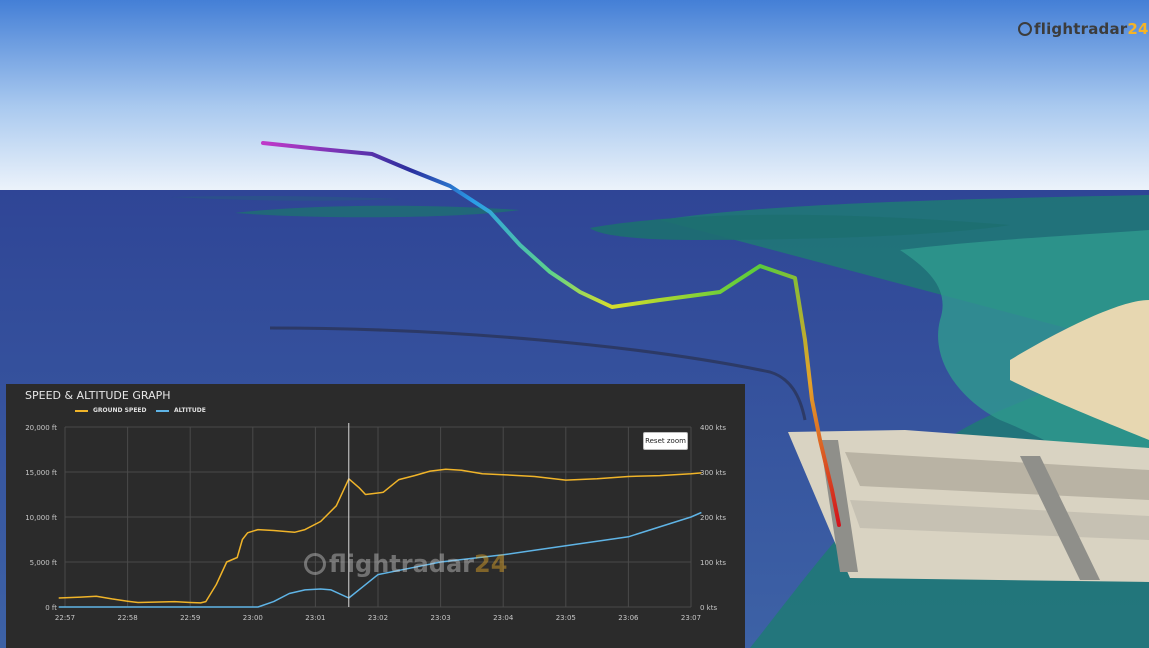  I want to click on flightradar-logo: flightradar24, so click(1083, 29).